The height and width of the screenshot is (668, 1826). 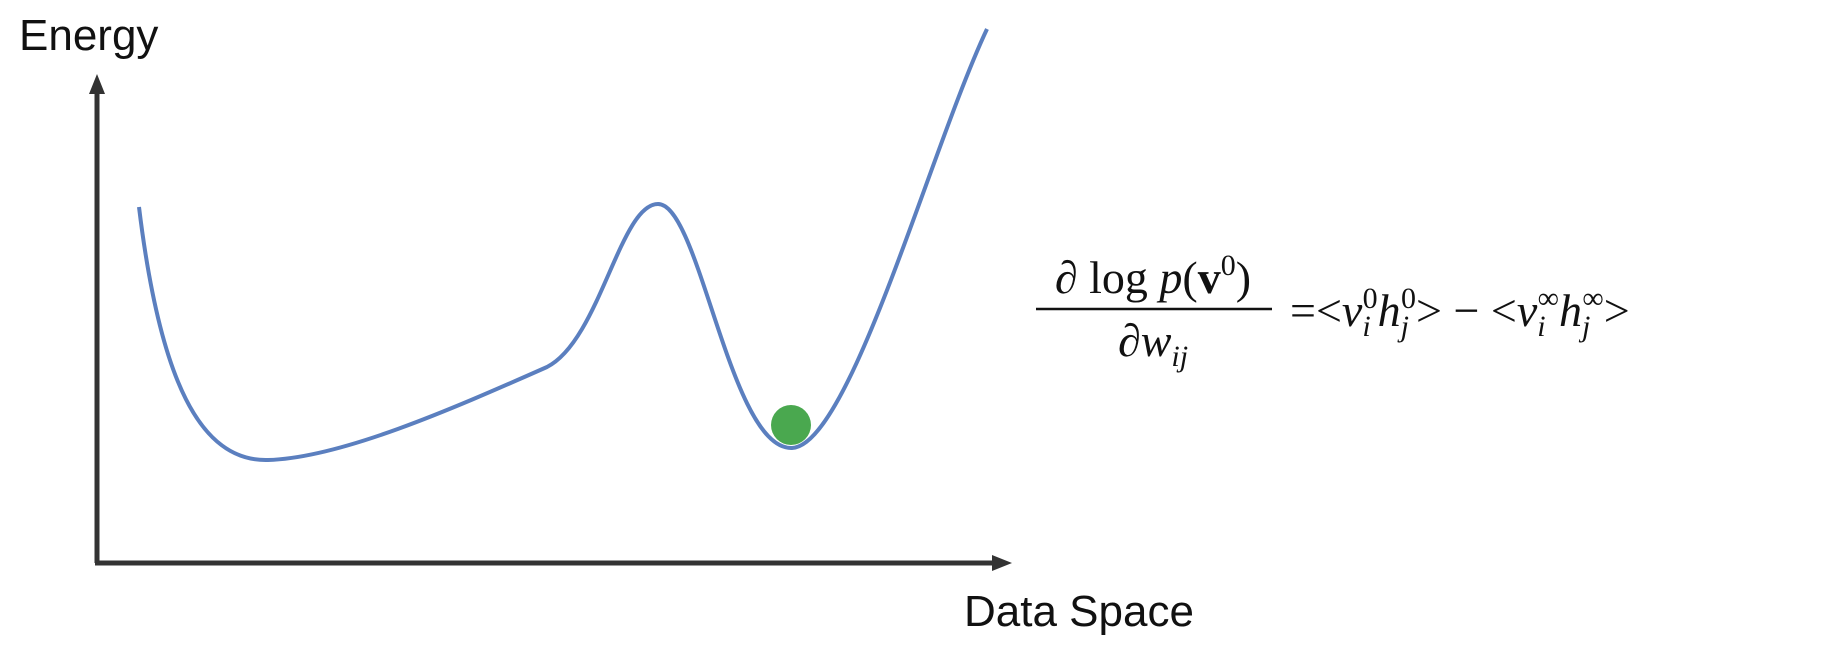 I want to click on eq-part: − <, so click(x=1479, y=310).